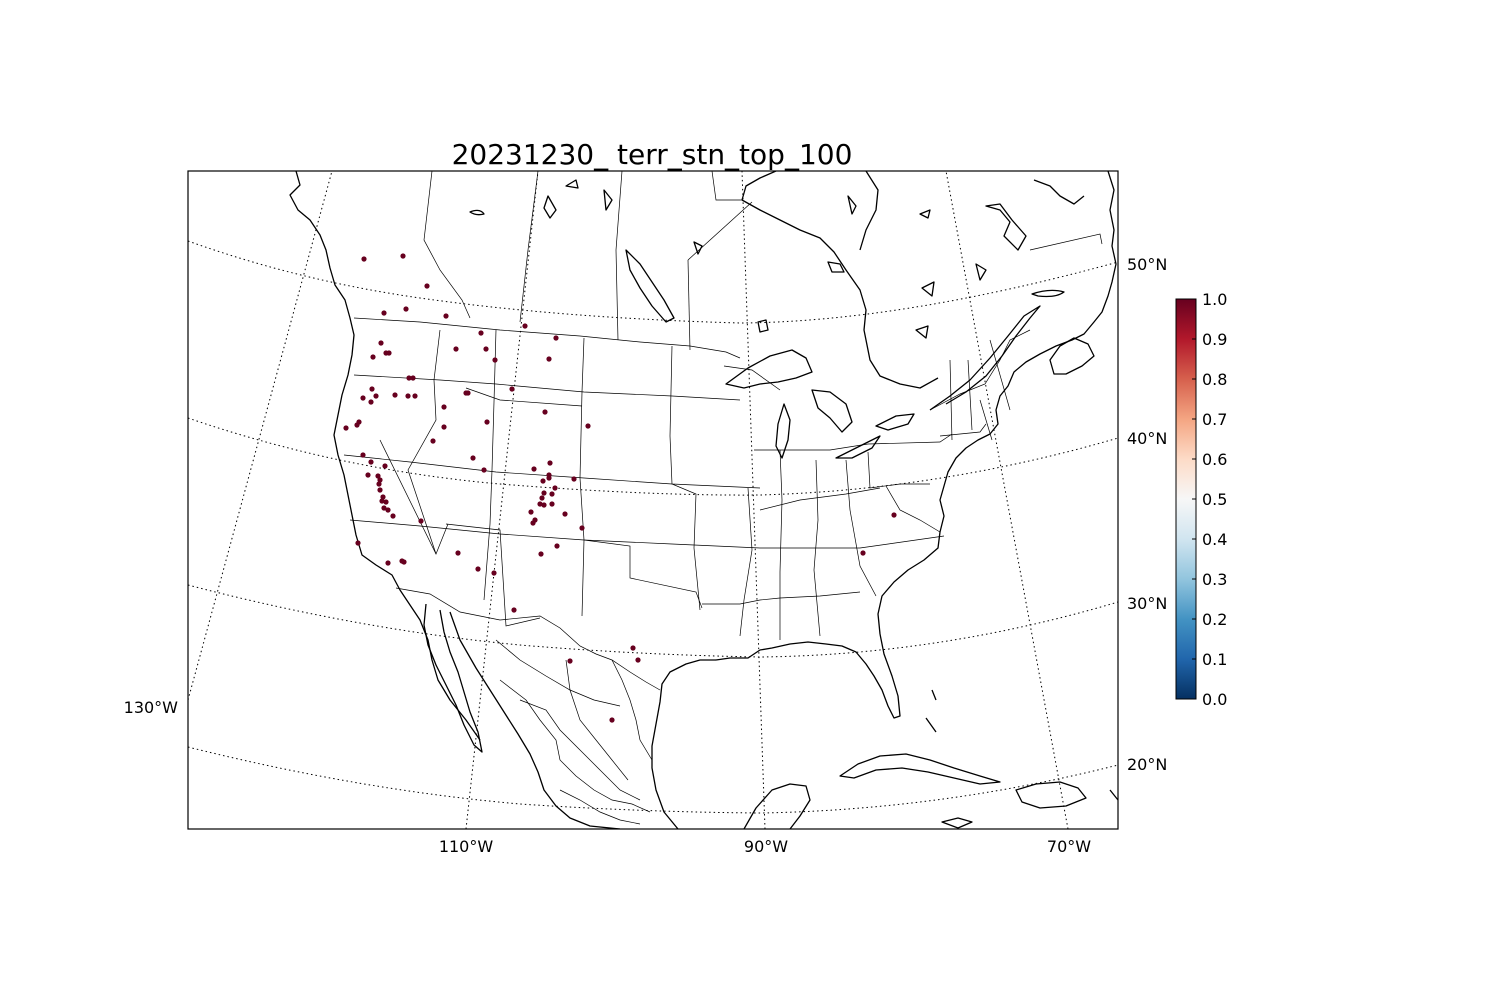 The height and width of the screenshot is (1000, 1500). Describe the element at coordinates (1214, 419) in the screenshot. I see `colorbar-tick-label: 0.7` at that location.